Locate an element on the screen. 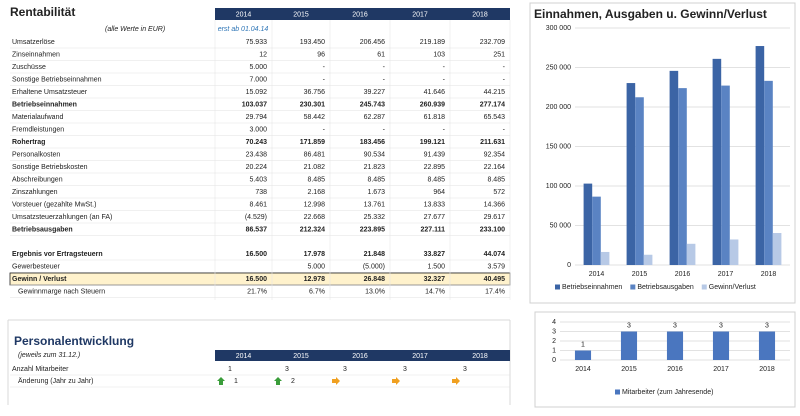  cell: 738 is located at coordinates (261, 192).